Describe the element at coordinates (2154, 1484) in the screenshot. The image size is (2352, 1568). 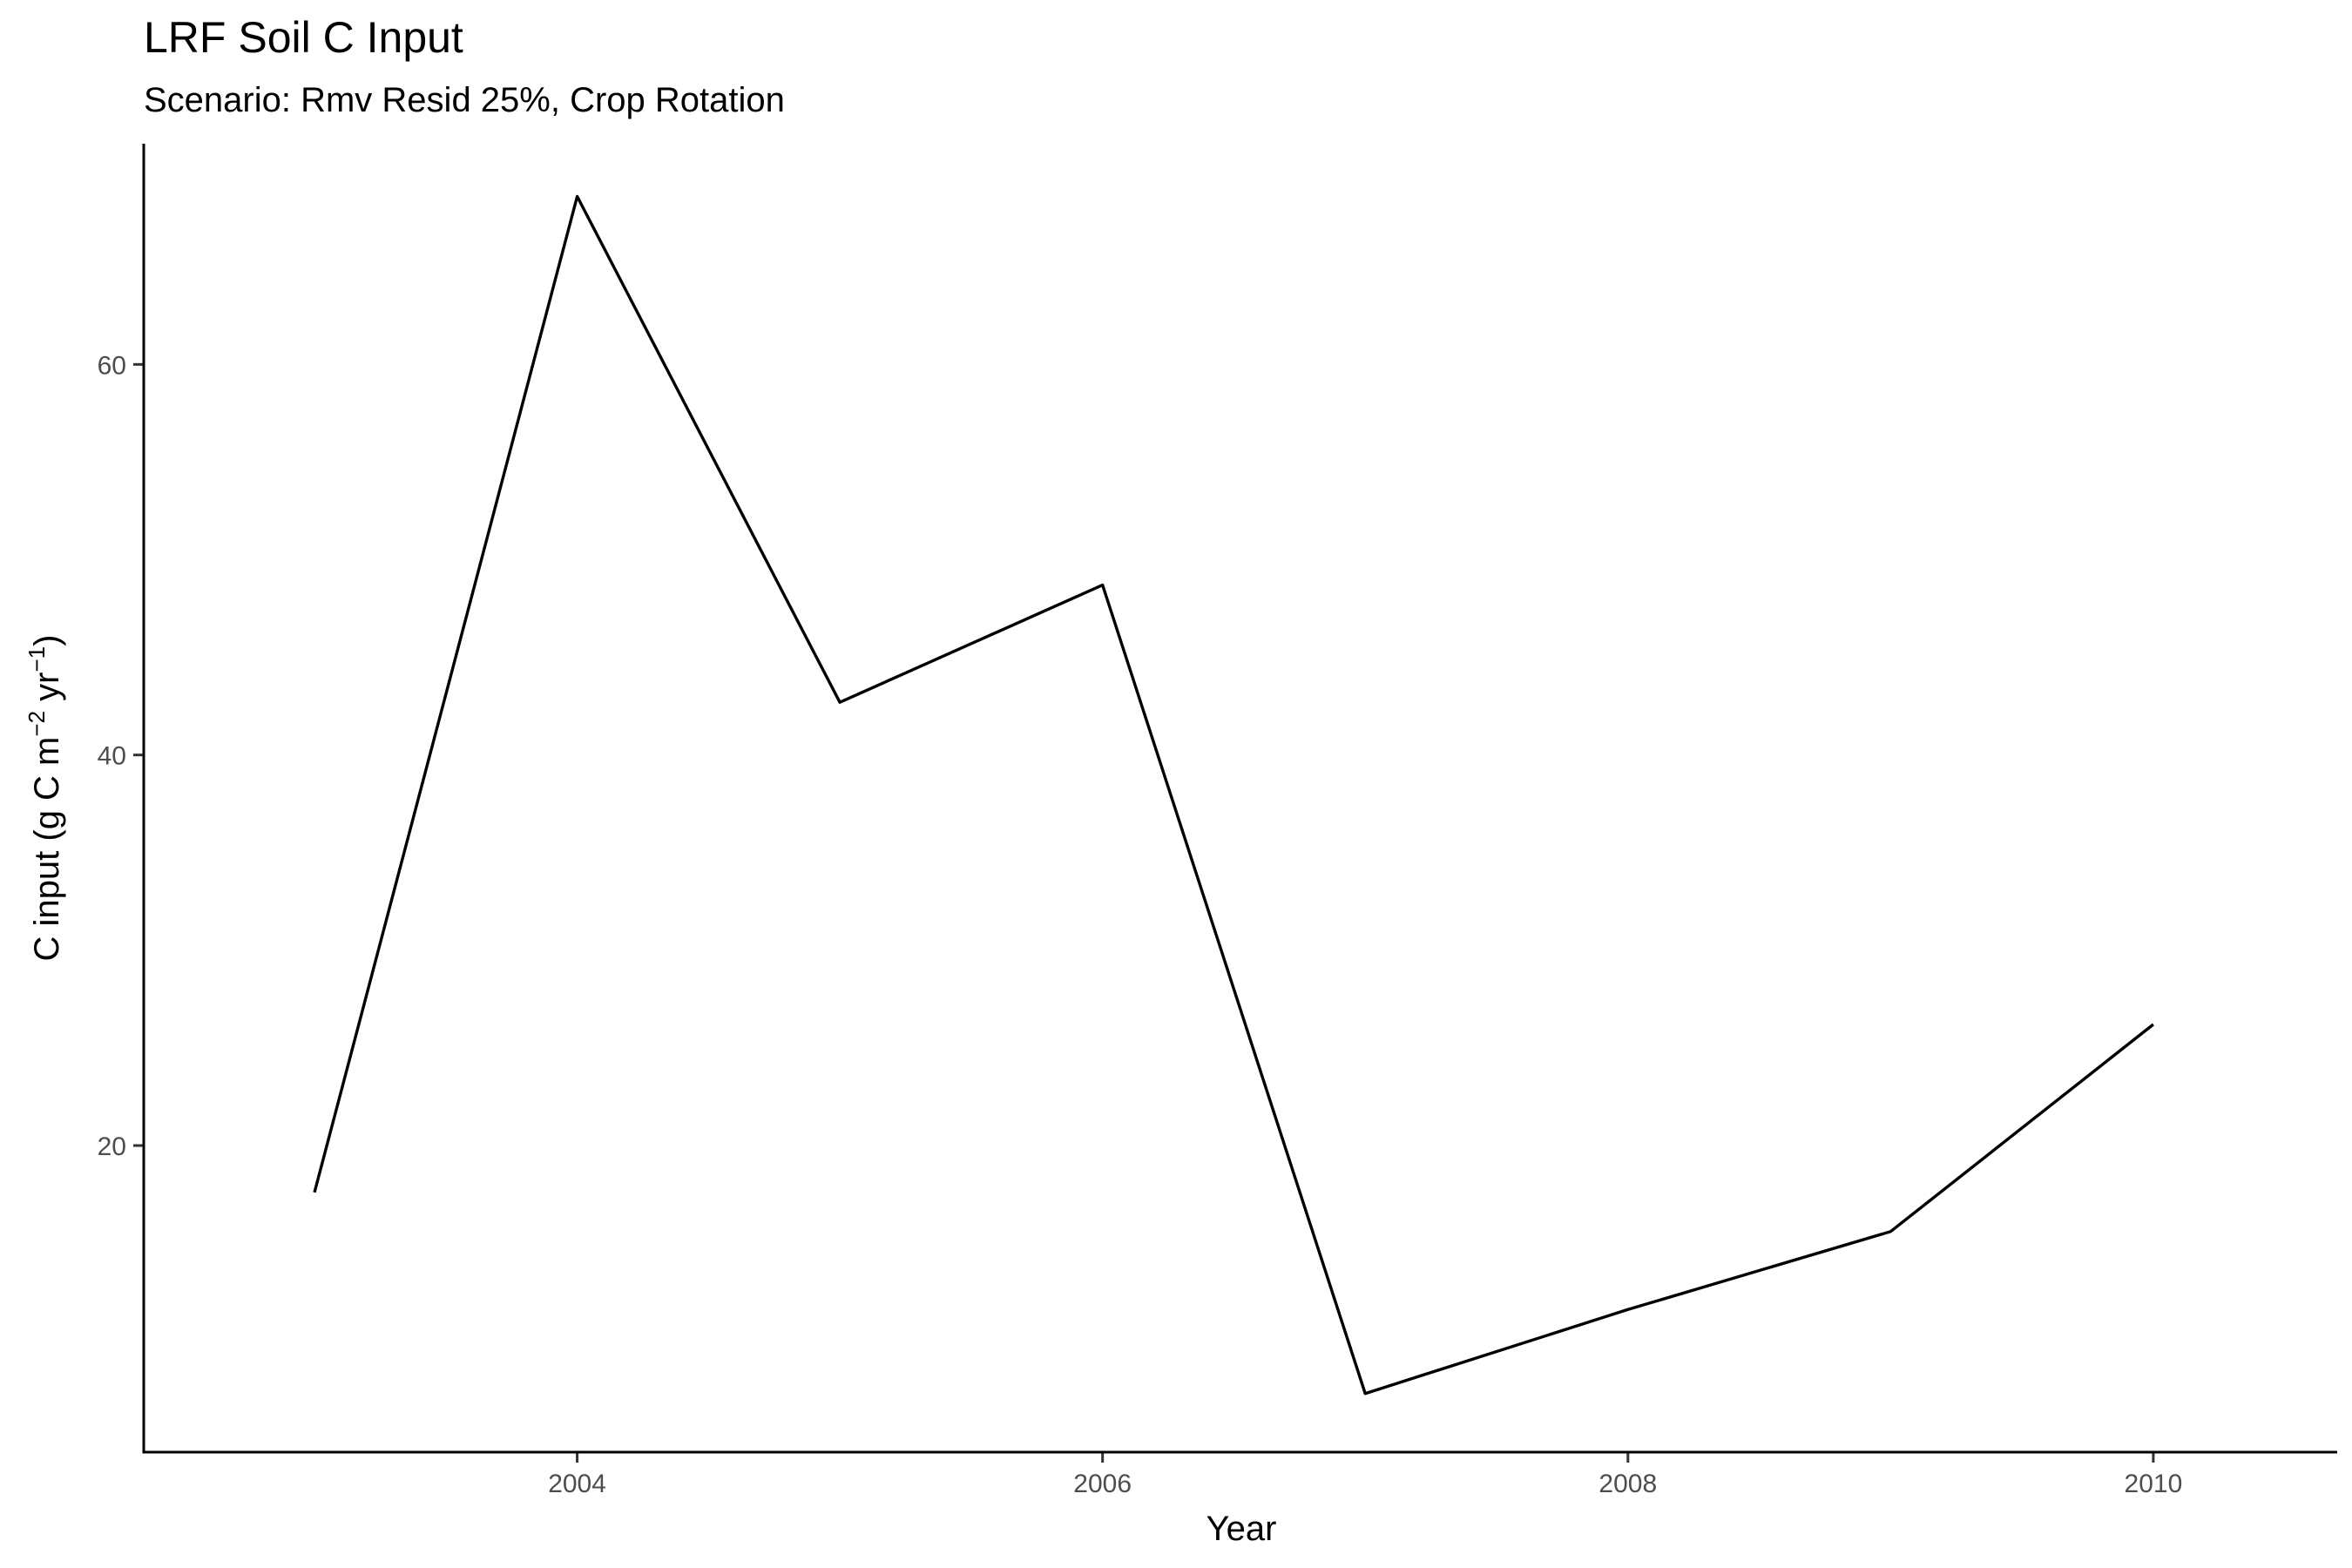
I see `x-tick-label: 2010` at that location.